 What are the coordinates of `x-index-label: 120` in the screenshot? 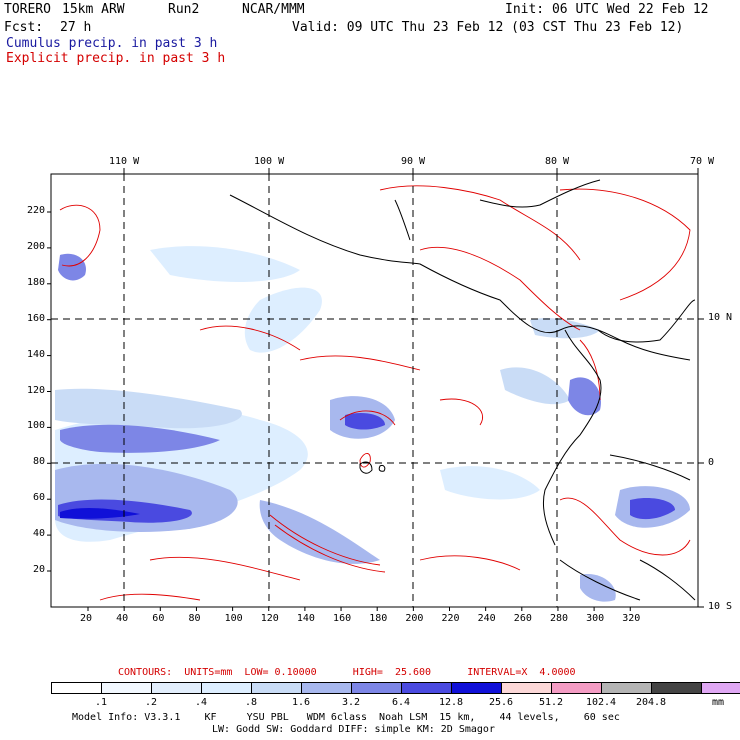 It's located at (269, 618).